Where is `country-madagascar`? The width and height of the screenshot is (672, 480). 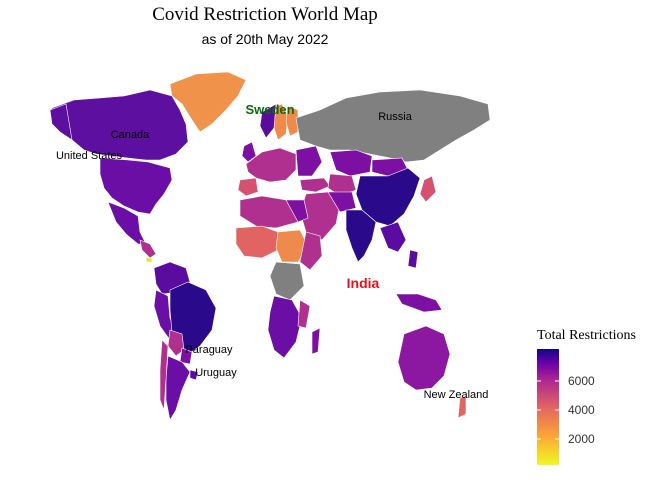 country-madagascar is located at coordinates (316, 341).